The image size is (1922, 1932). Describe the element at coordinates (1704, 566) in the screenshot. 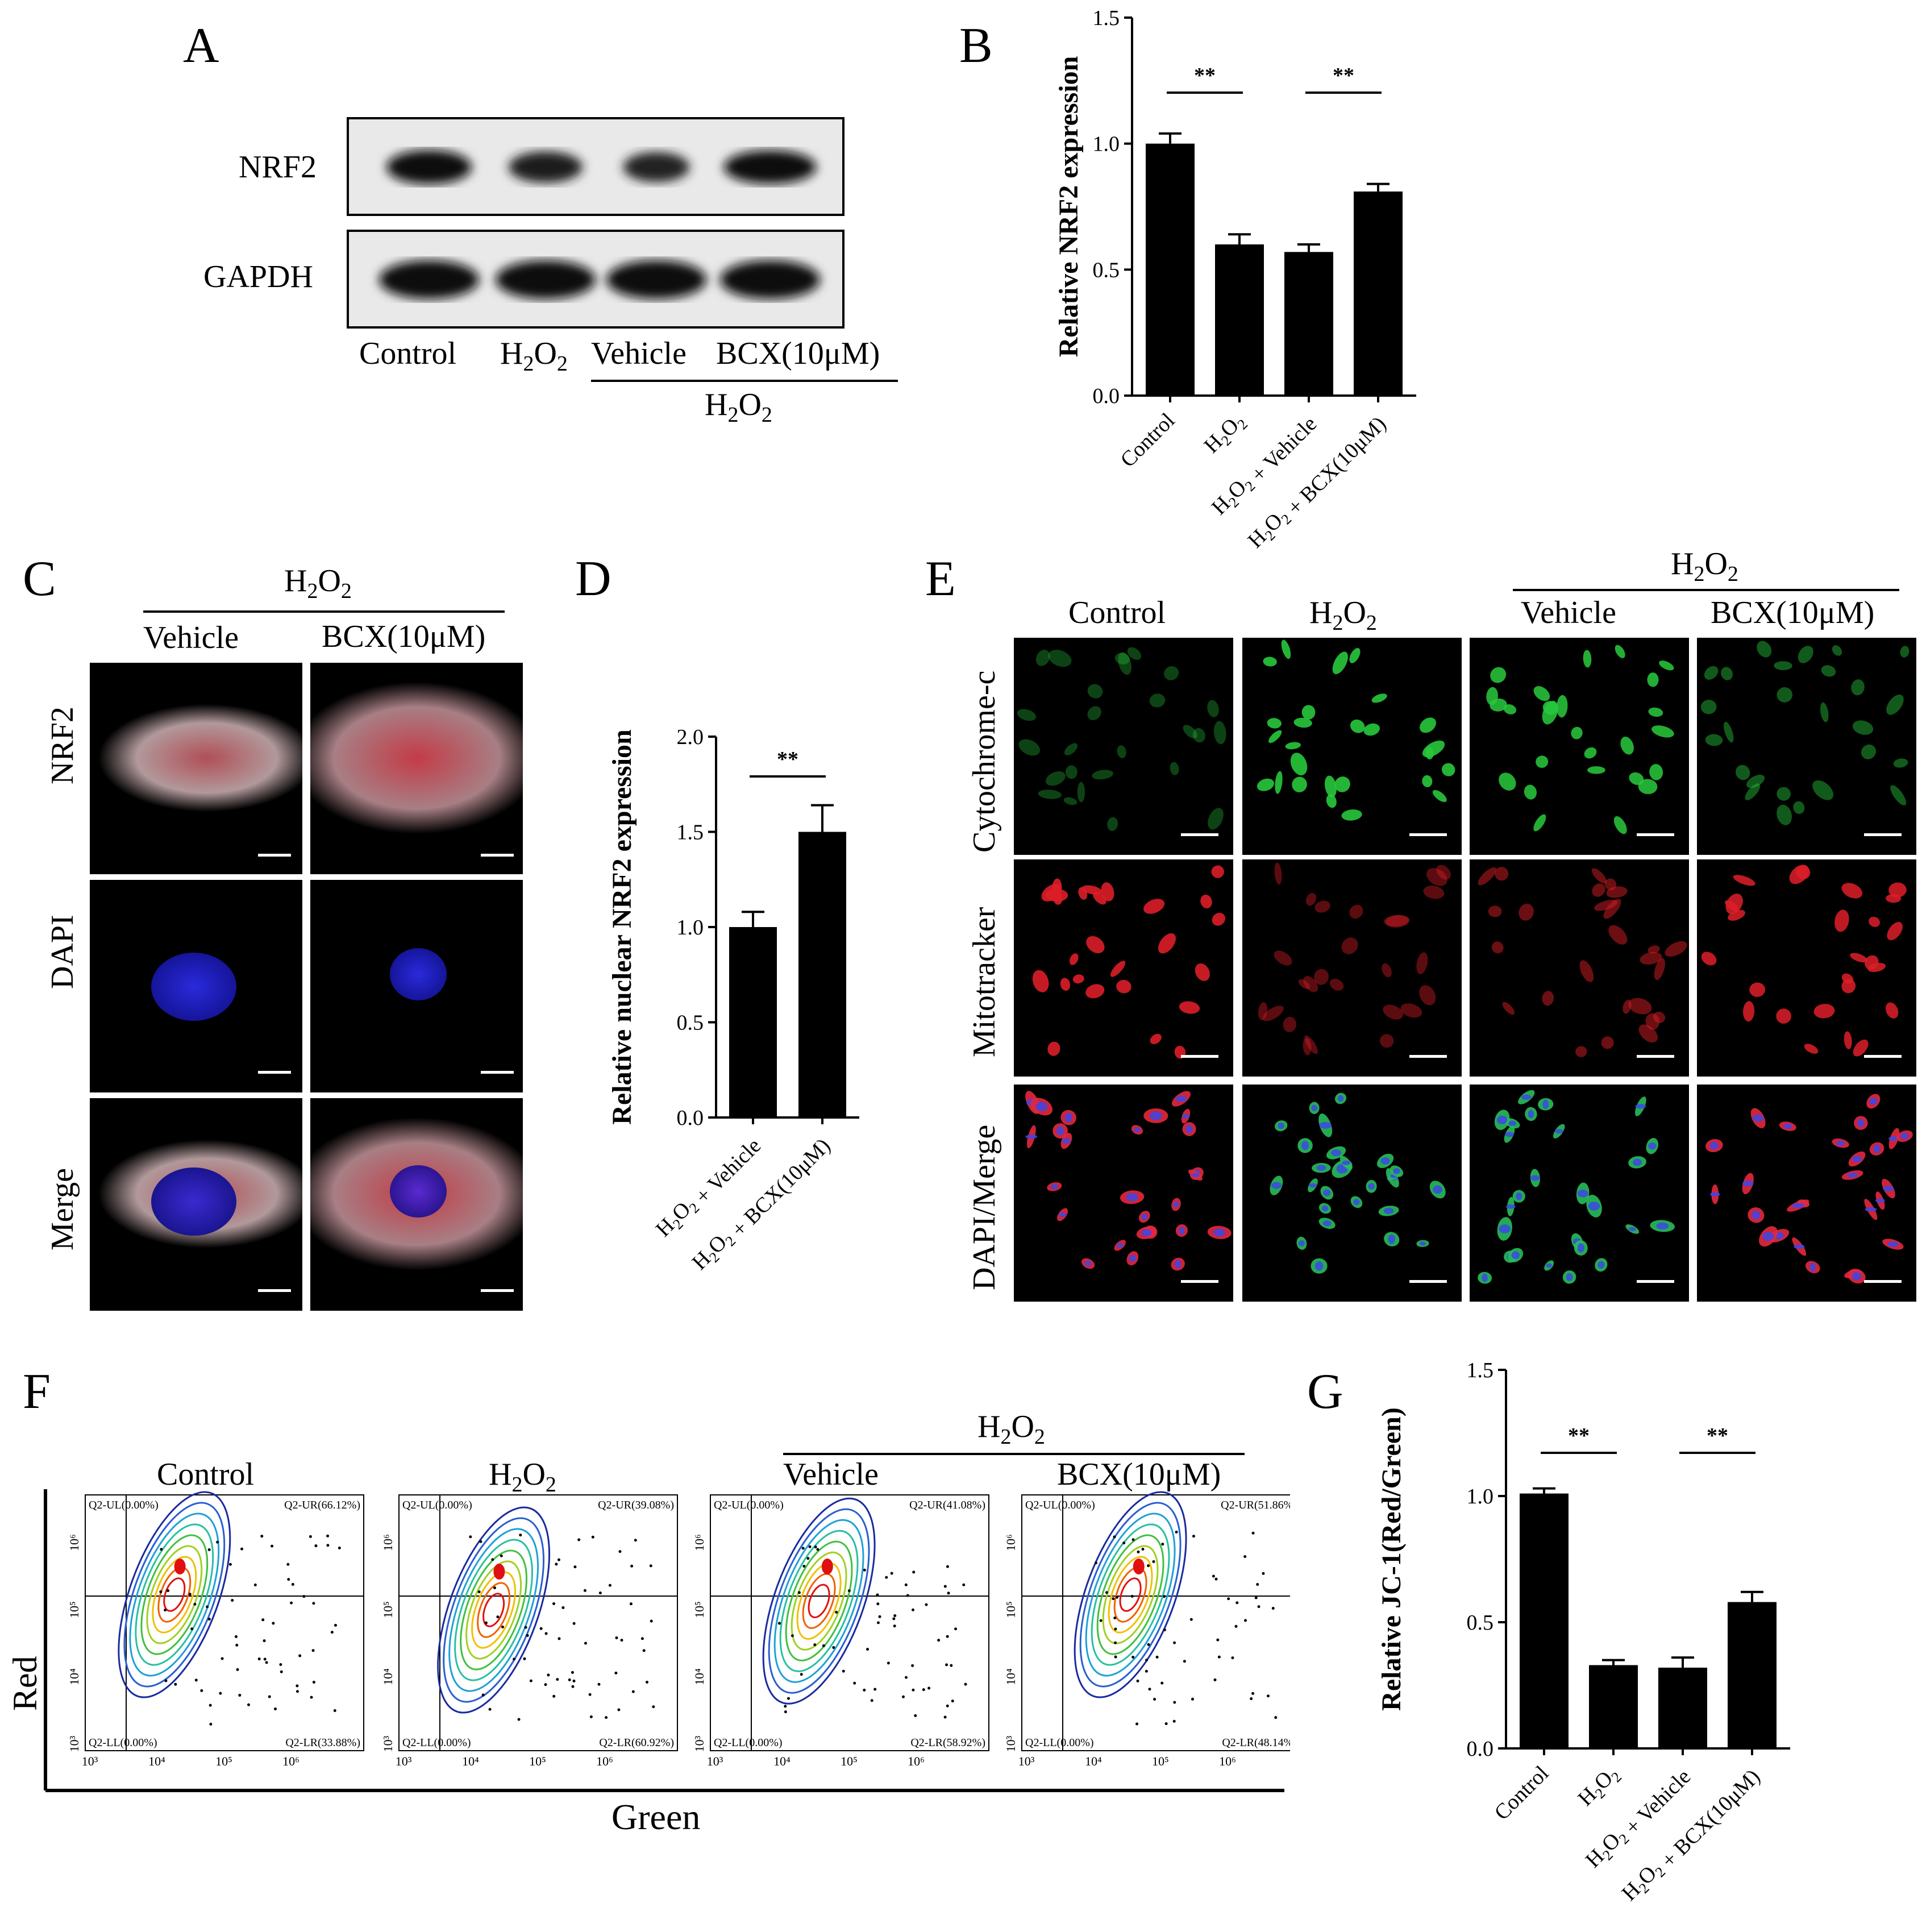

I see `e-group-label: H2O2` at that location.